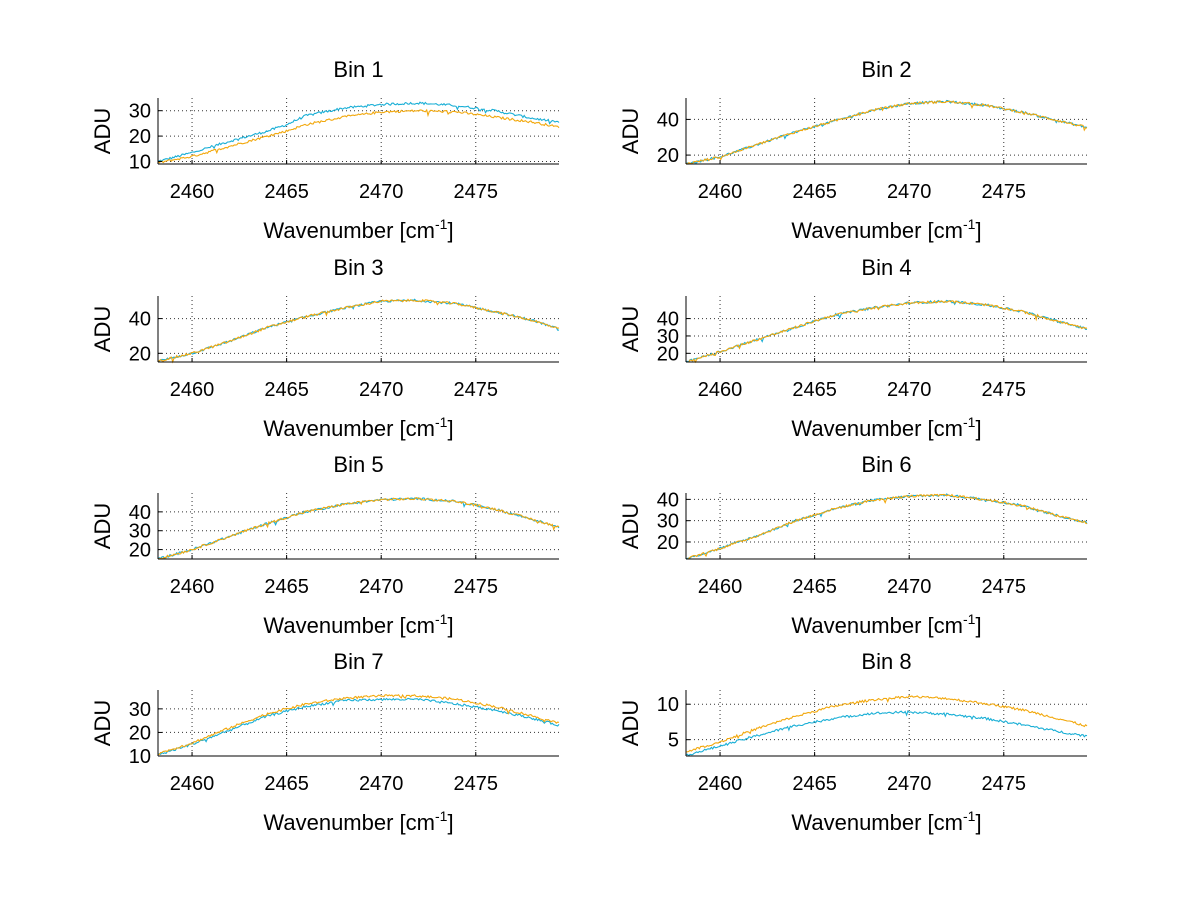  Describe the element at coordinates (886, 661) in the screenshot. I see `subplot-title: Bin 8` at that location.